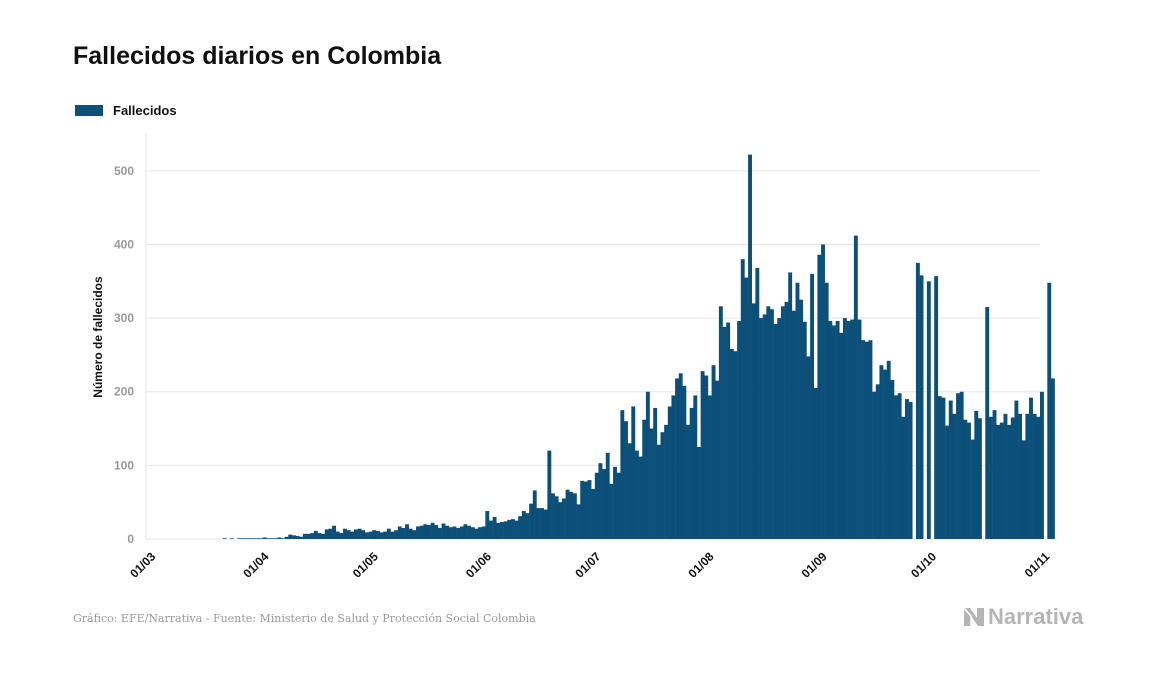 The width and height of the screenshot is (1157, 674). I want to click on narrativa-logo: Narrativa, so click(1023, 617).